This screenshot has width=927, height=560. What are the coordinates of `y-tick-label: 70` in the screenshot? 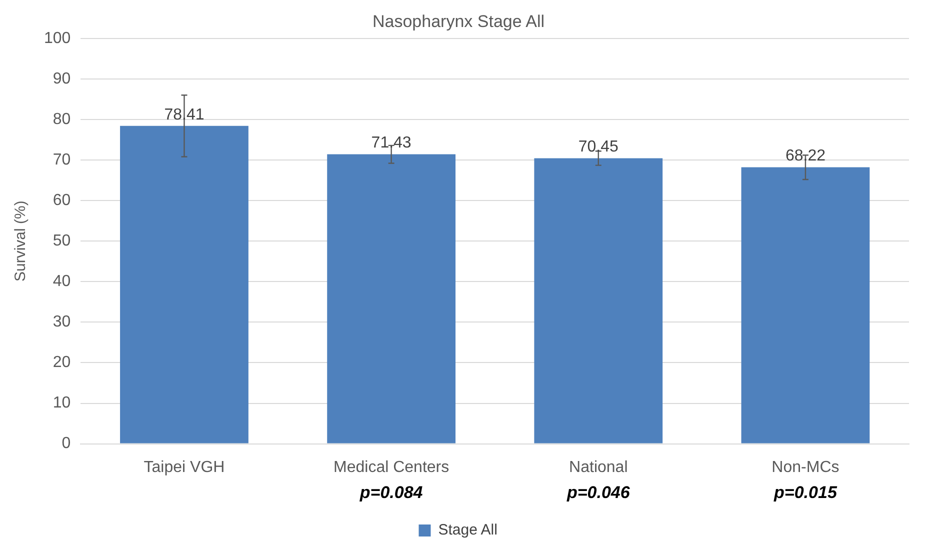 It's located at (61, 159).